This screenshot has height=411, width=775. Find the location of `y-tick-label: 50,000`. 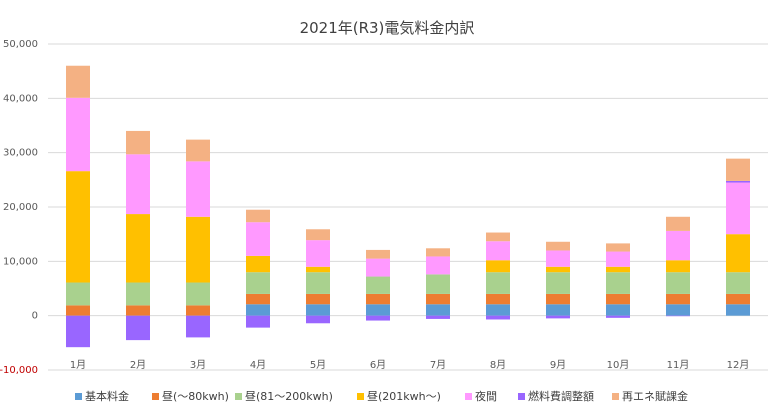

y-tick-label: 50,000 is located at coordinates (20, 44).